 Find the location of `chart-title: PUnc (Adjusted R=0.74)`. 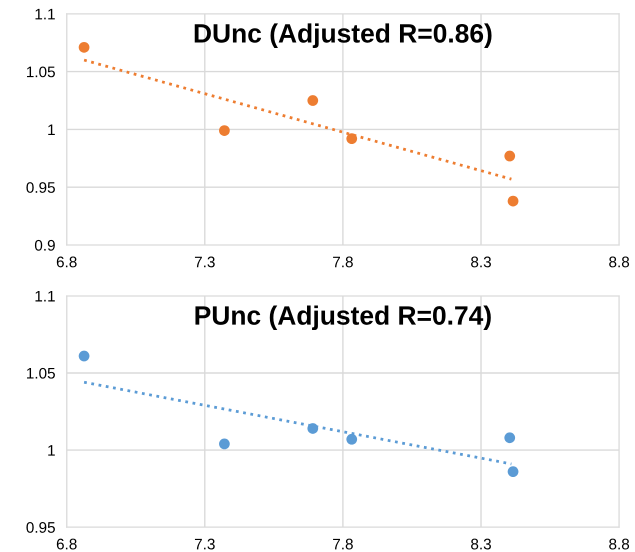

chart-title: PUnc (Adjusted R=0.74) is located at coordinates (343, 317).